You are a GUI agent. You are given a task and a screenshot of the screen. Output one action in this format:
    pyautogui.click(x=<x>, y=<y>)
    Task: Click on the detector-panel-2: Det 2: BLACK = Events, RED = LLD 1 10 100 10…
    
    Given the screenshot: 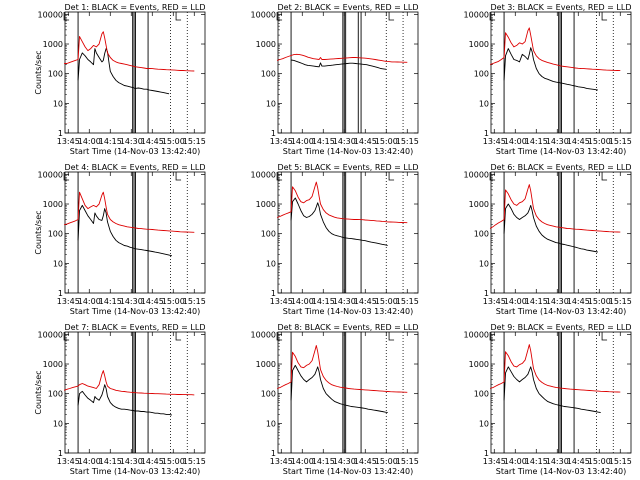 What is the action you would take?
    pyautogui.click(x=335, y=79)
    